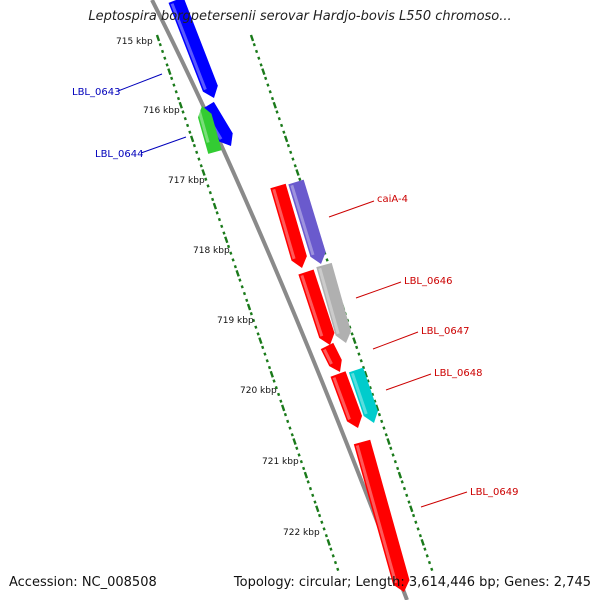 The image size is (600, 600). What do you see at coordinates (258, 391) in the screenshot?
I see `scale-label: 720 kbp` at bounding box center [258, 391].